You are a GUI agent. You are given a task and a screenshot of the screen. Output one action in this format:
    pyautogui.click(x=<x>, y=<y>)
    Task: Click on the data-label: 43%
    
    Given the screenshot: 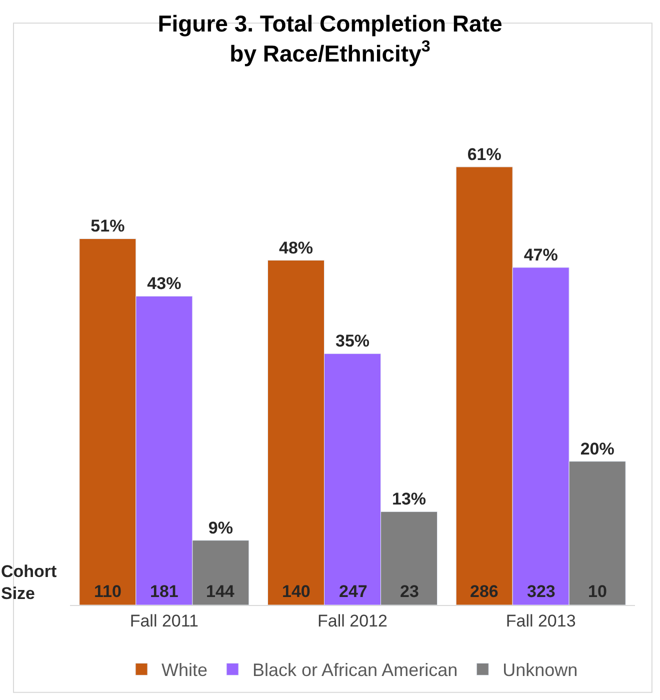 What is the action you would take?
    pyautogui.click(x=164, y=284)
    